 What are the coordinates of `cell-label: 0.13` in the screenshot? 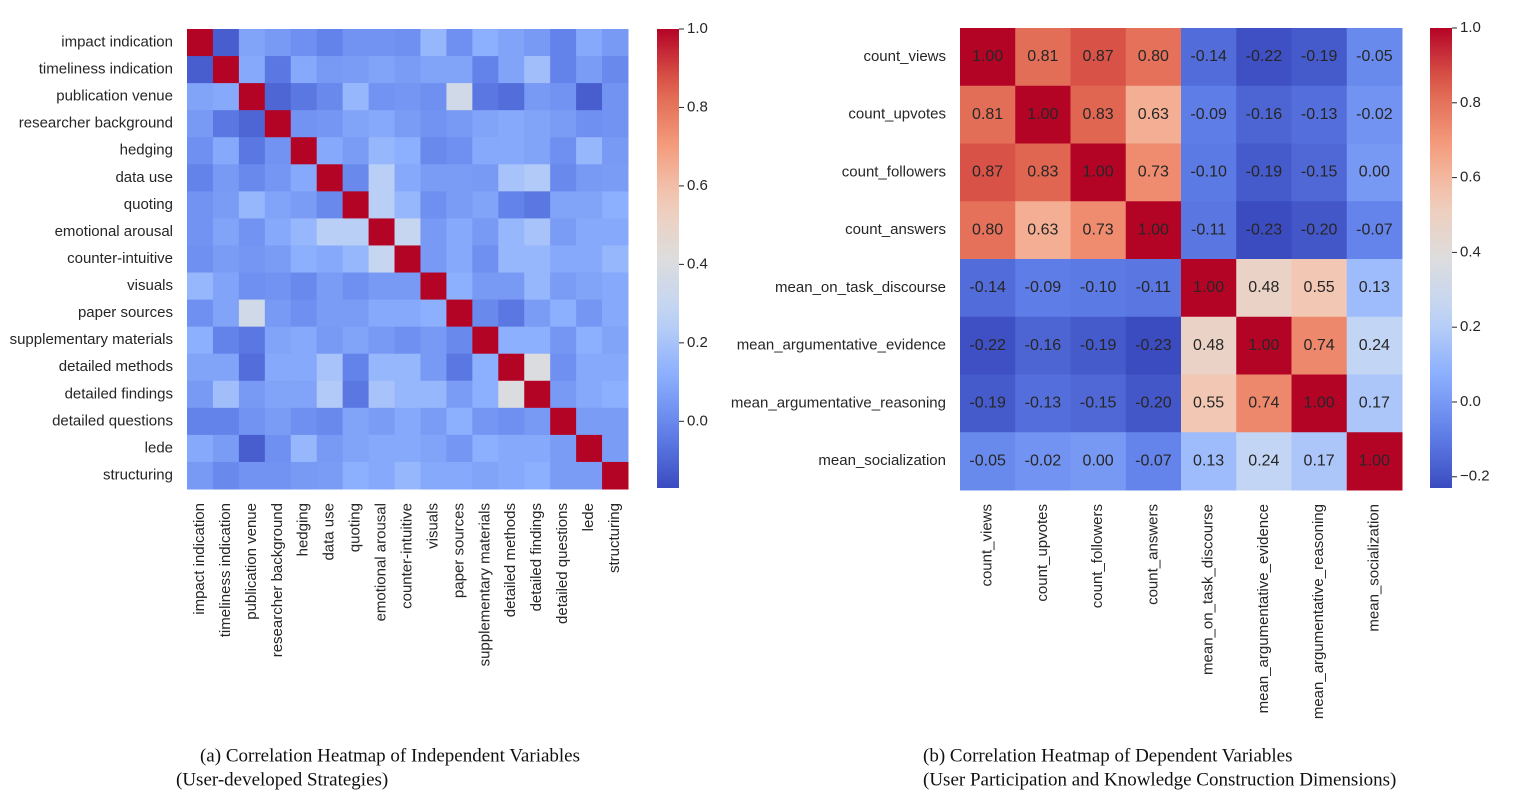 It's located at (1208, 460).